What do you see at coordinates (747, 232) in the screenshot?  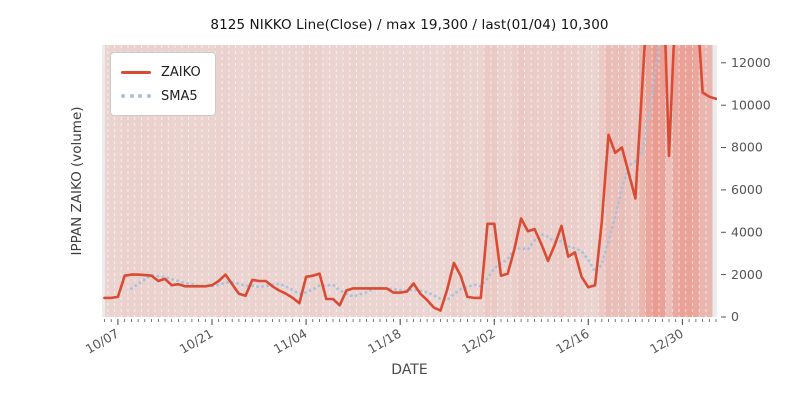 I see `y-tick-label: 4000` at bounding box center [747, 232].